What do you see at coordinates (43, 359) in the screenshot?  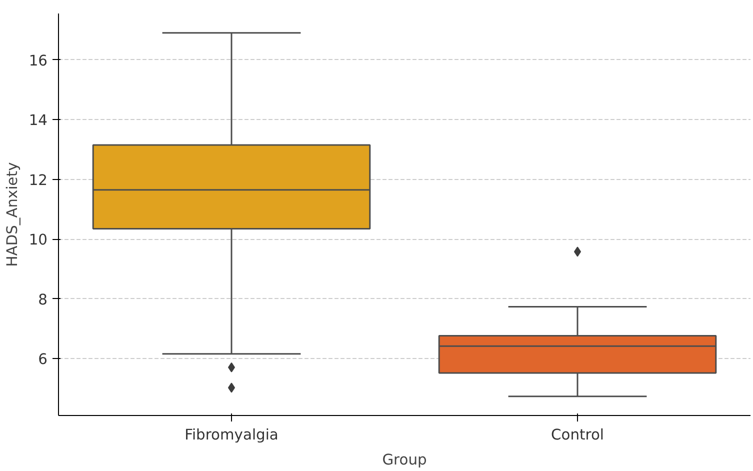 I see `y-tick-label: 6` at bounding box center [43, 359].